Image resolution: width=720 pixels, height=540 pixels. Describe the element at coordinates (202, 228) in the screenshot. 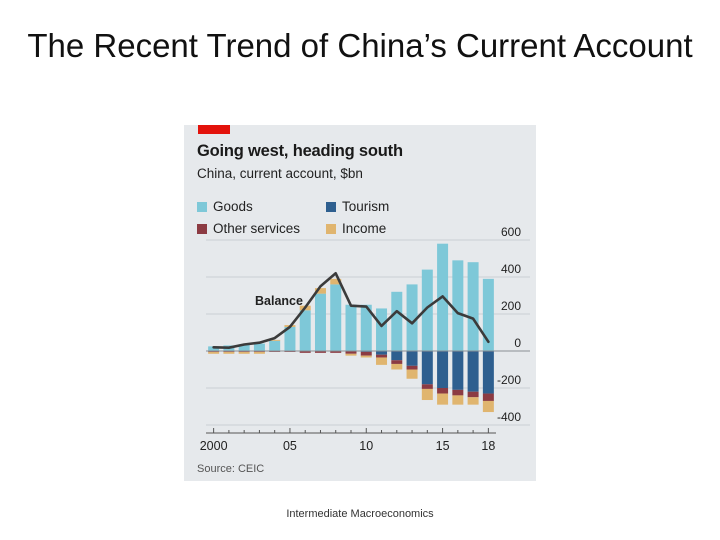

I see `legend-other-services-swatch` at that location.